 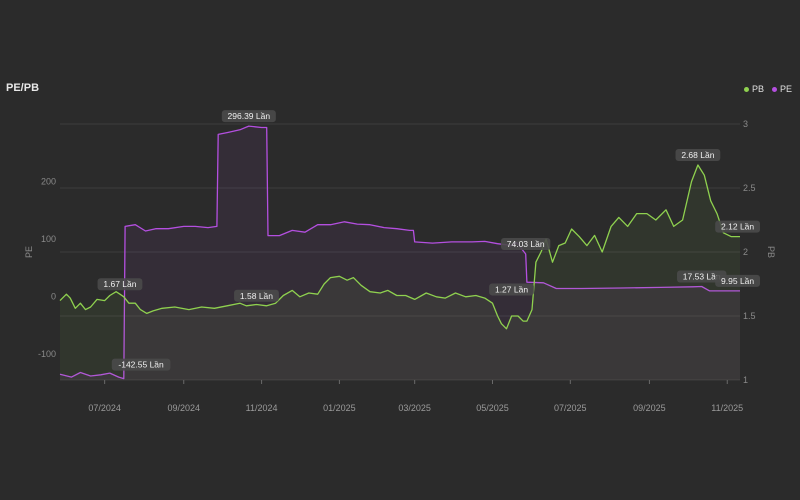 I want to click on data-label-pb: 1.58 Lần, so click(x=256, y=295).